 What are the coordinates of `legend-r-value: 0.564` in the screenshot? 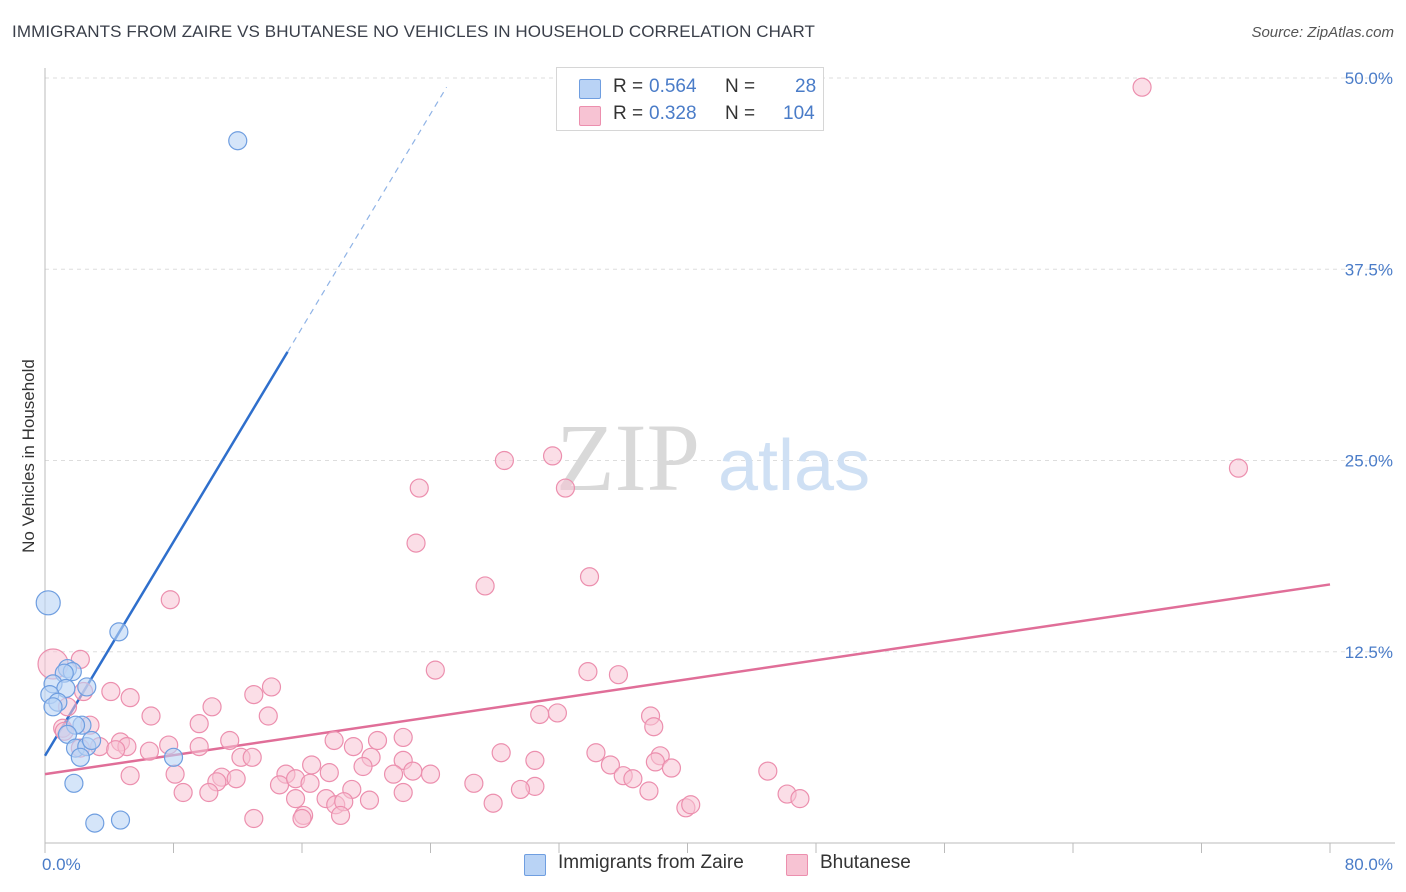 It's located at (673, 86).